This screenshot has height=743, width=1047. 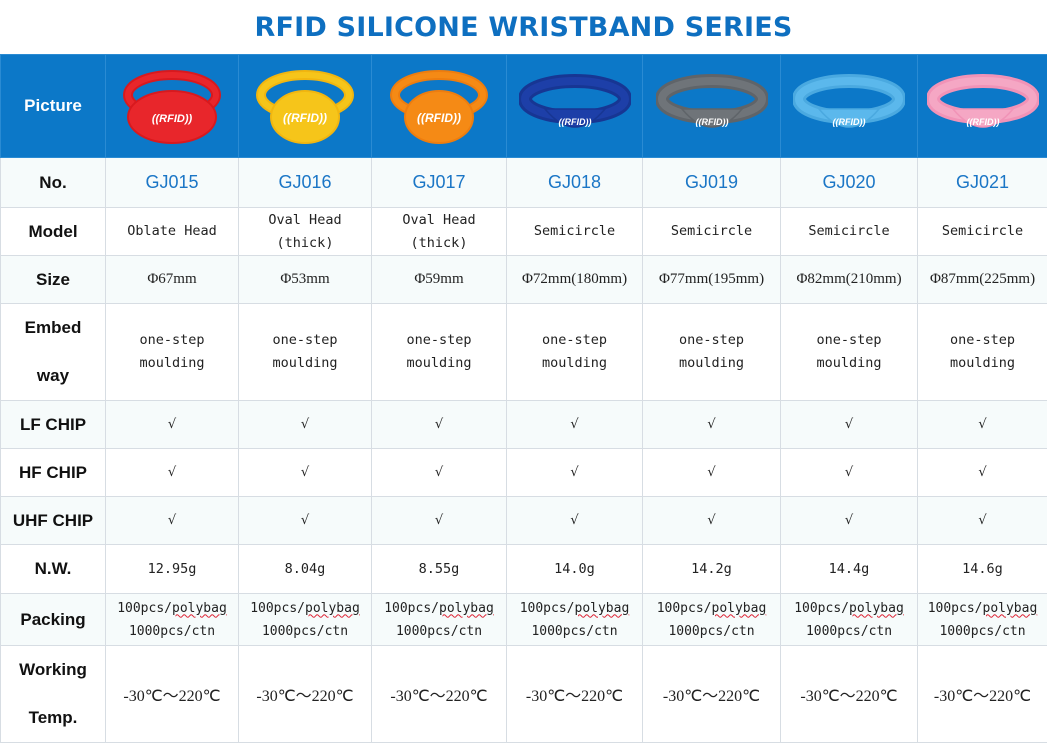 I want to click on row-hf-chip: HF CHIP √√√√√√√, so click(x=524, y=473).